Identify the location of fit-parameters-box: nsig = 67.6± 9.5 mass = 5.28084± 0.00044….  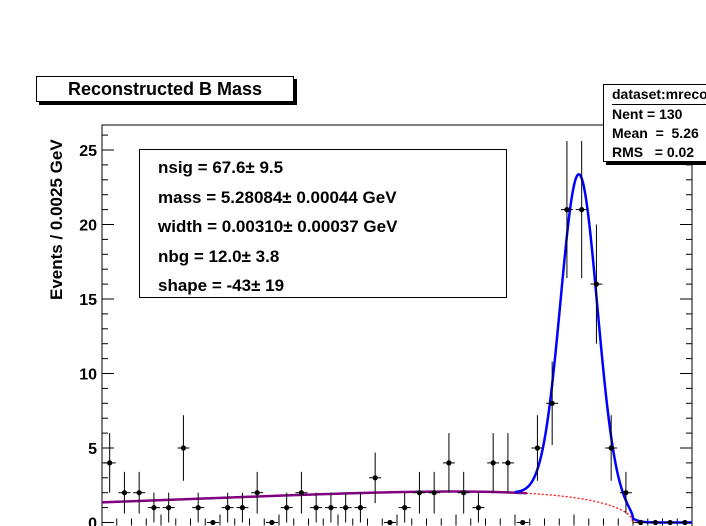
(323, 223).